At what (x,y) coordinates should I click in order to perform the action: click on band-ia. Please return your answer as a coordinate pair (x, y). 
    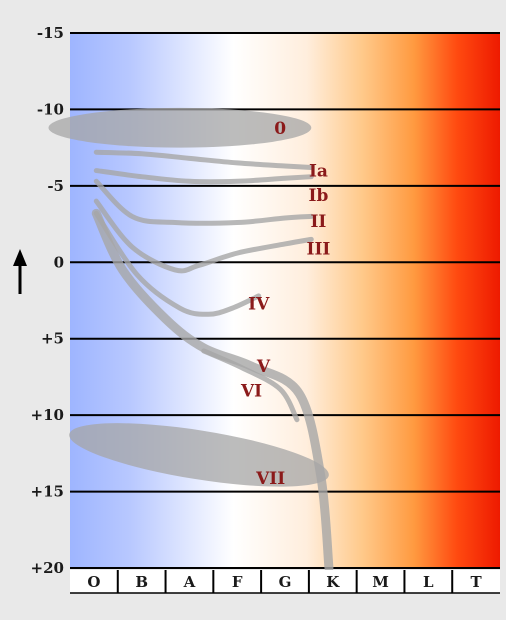
    Looking at the image, I should click on (203, 160).